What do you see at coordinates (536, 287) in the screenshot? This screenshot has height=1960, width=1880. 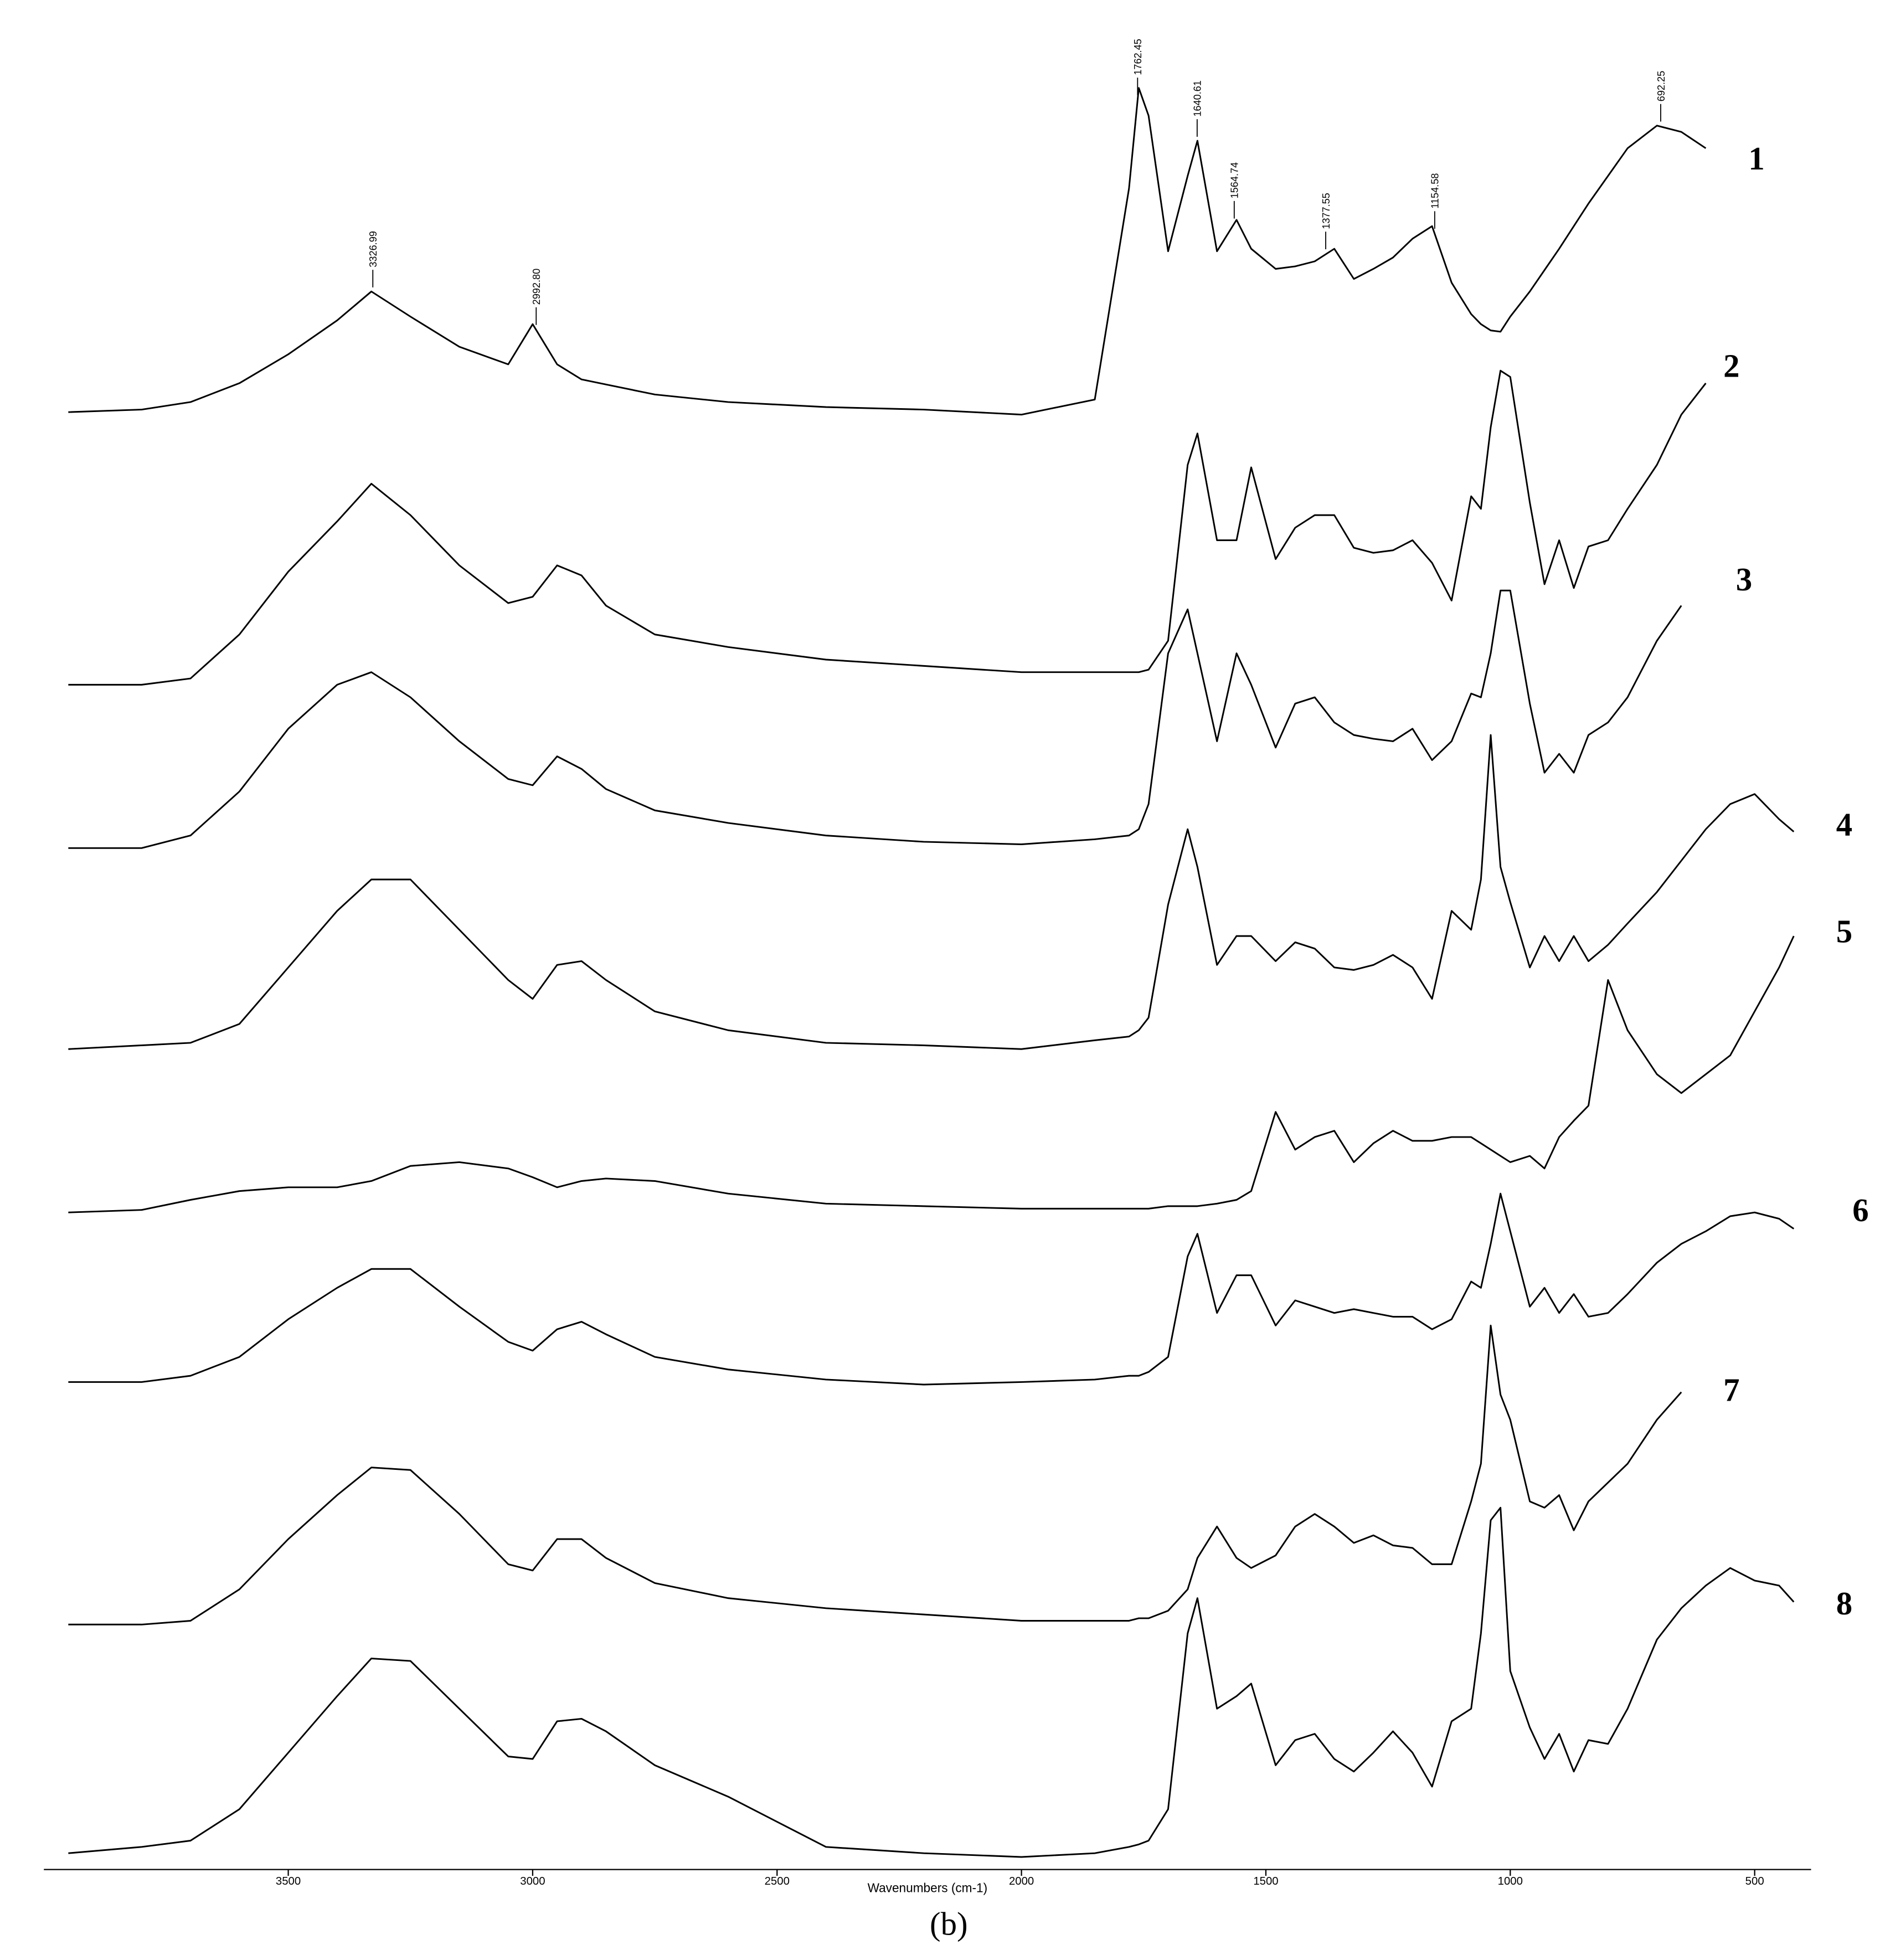 I see `peak-label: 2992.80` at bounding box center [536, 287].